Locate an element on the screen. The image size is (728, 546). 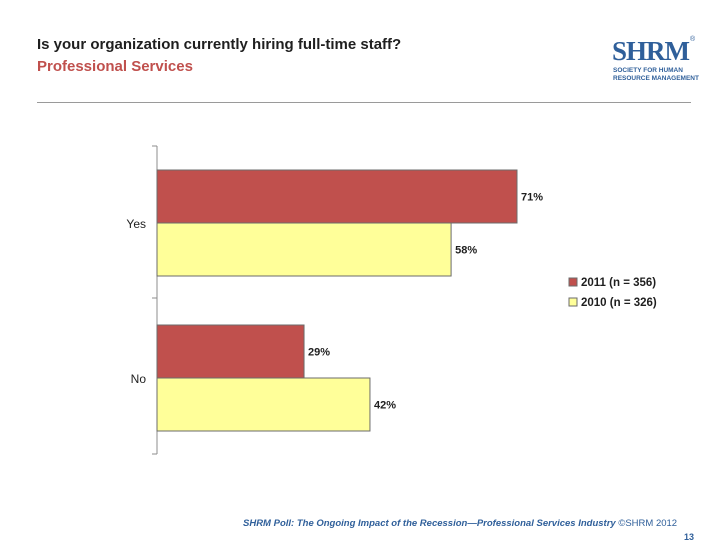
header-divider is located at coordinates (364, 102).